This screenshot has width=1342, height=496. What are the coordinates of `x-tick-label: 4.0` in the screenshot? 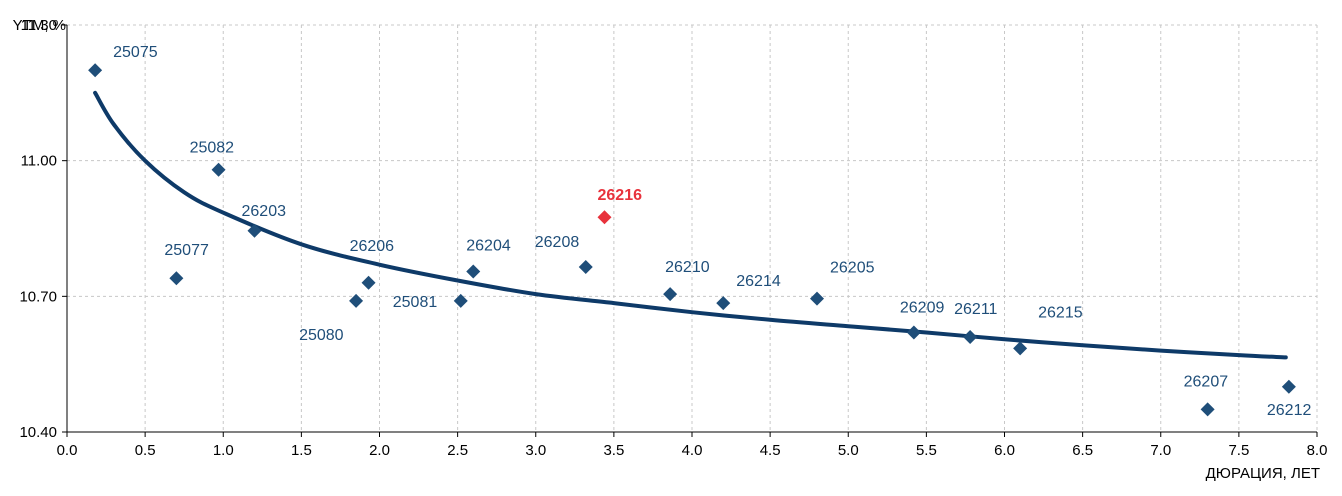 It's located at (692, 450).